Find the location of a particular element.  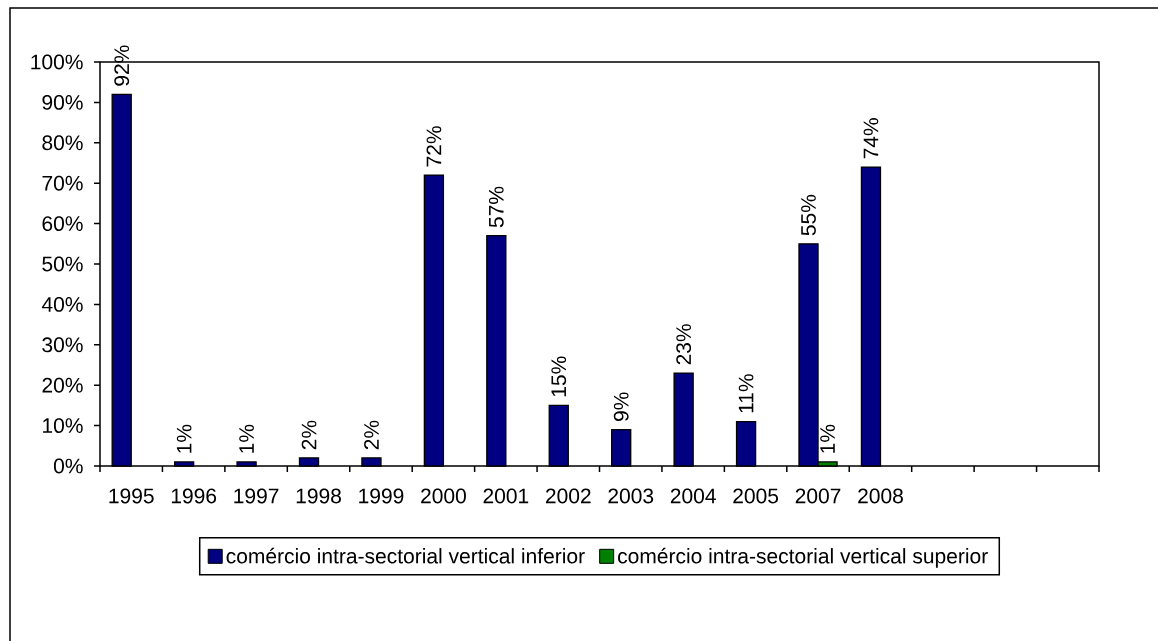

data-label: 23% is located at coordinates (684, 344).